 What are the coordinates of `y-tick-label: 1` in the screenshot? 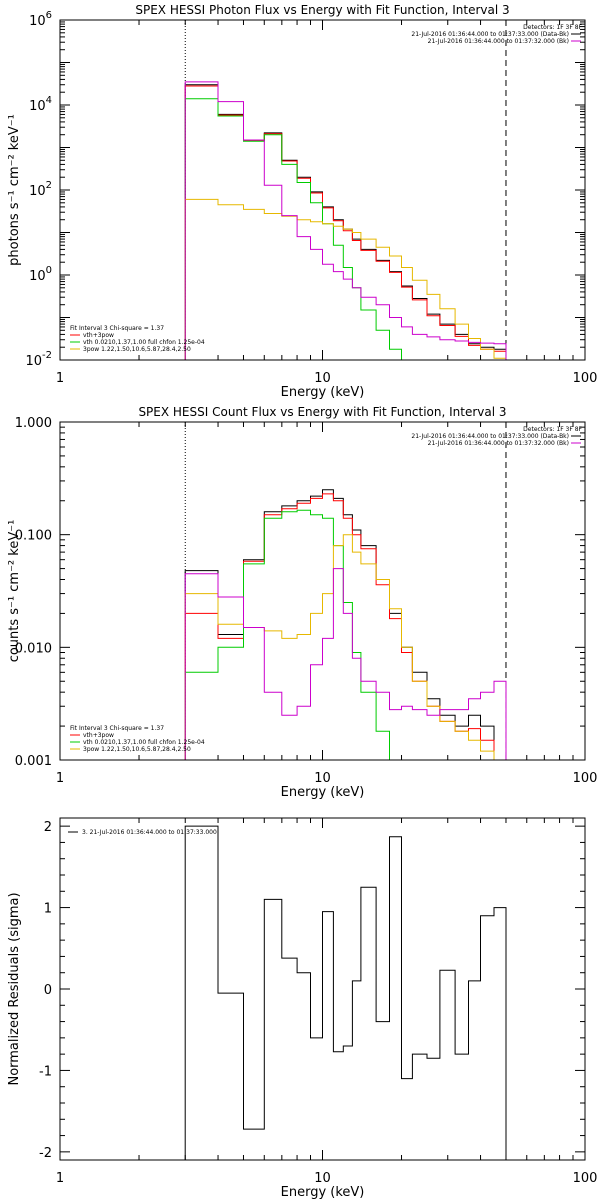 It's located at (48, 909).